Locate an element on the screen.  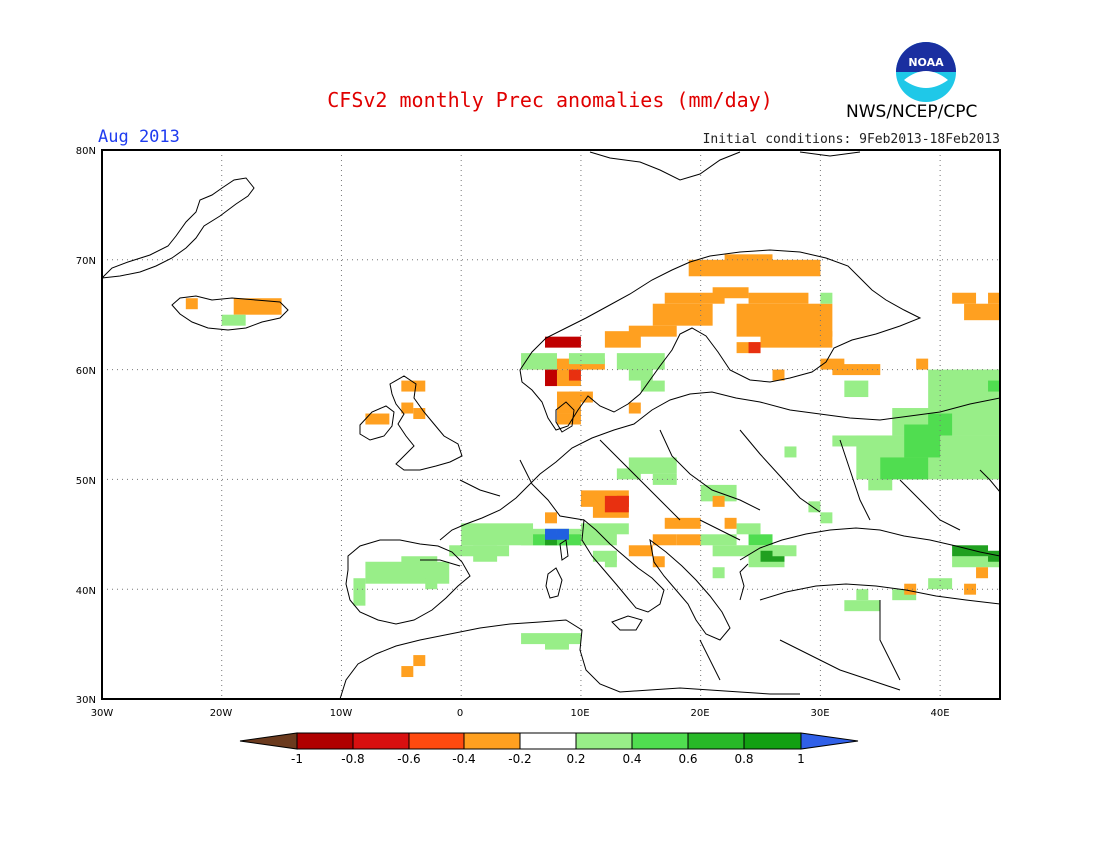
colorbar-low-arrow is located at coordinates (268, 741).